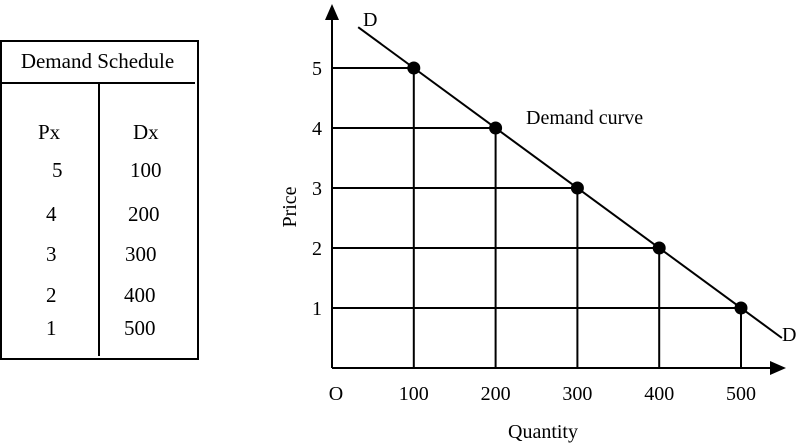 Image resolution: width=800 pixels, height=444 pixels. Describe the element at coordinates (99, 220) in the screenshot. I see `table-column-divider` at that location.